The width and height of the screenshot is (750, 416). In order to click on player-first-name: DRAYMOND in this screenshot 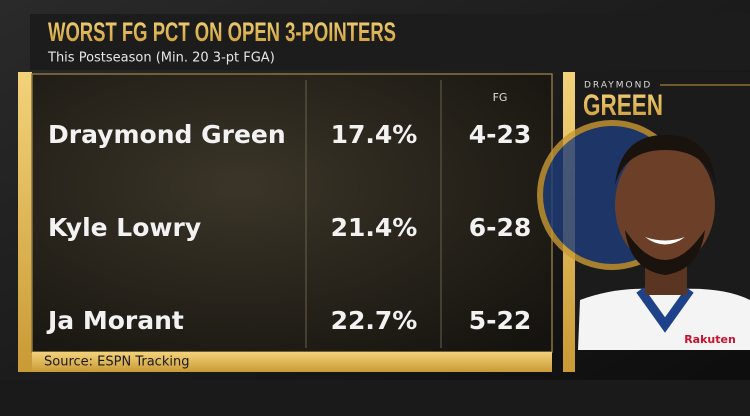, I will do `click(618, 86)`.